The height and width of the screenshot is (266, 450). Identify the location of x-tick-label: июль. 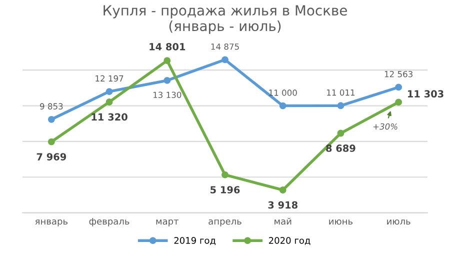
(398, 222).